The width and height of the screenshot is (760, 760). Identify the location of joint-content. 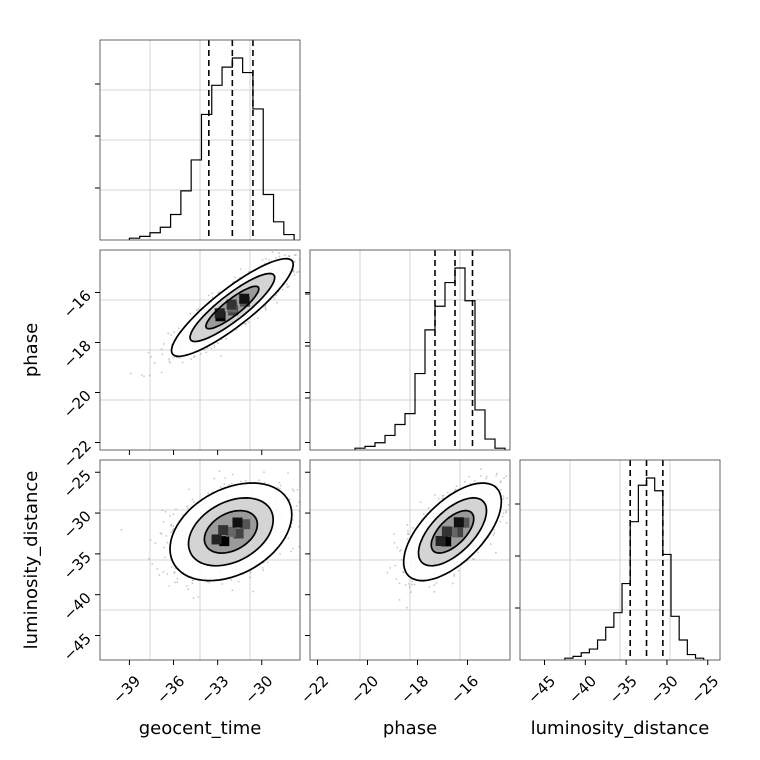
(449, 538).